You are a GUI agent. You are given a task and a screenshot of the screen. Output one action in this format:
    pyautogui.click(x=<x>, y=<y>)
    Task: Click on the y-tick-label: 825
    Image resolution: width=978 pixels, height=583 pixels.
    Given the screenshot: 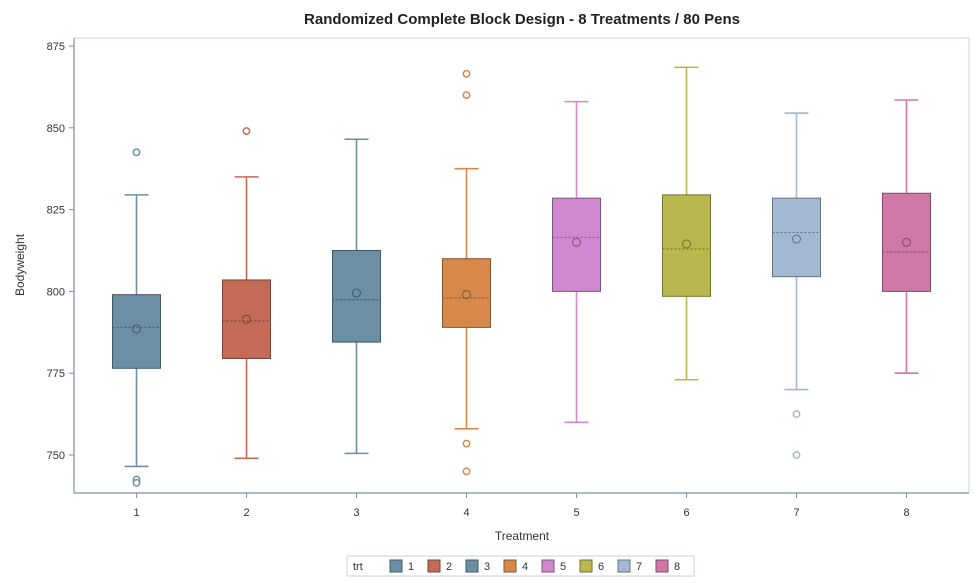 What is the action you would take?
    pyautogui.click(x=56, y=211)
    